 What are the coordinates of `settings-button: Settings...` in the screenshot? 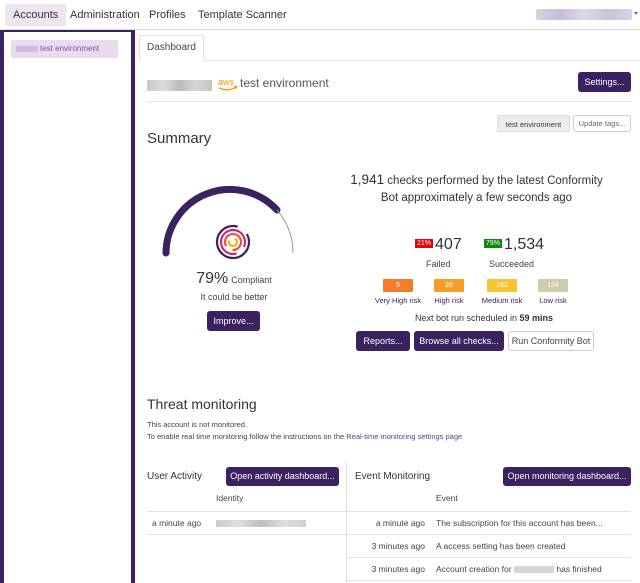 It's located at (604, 82).